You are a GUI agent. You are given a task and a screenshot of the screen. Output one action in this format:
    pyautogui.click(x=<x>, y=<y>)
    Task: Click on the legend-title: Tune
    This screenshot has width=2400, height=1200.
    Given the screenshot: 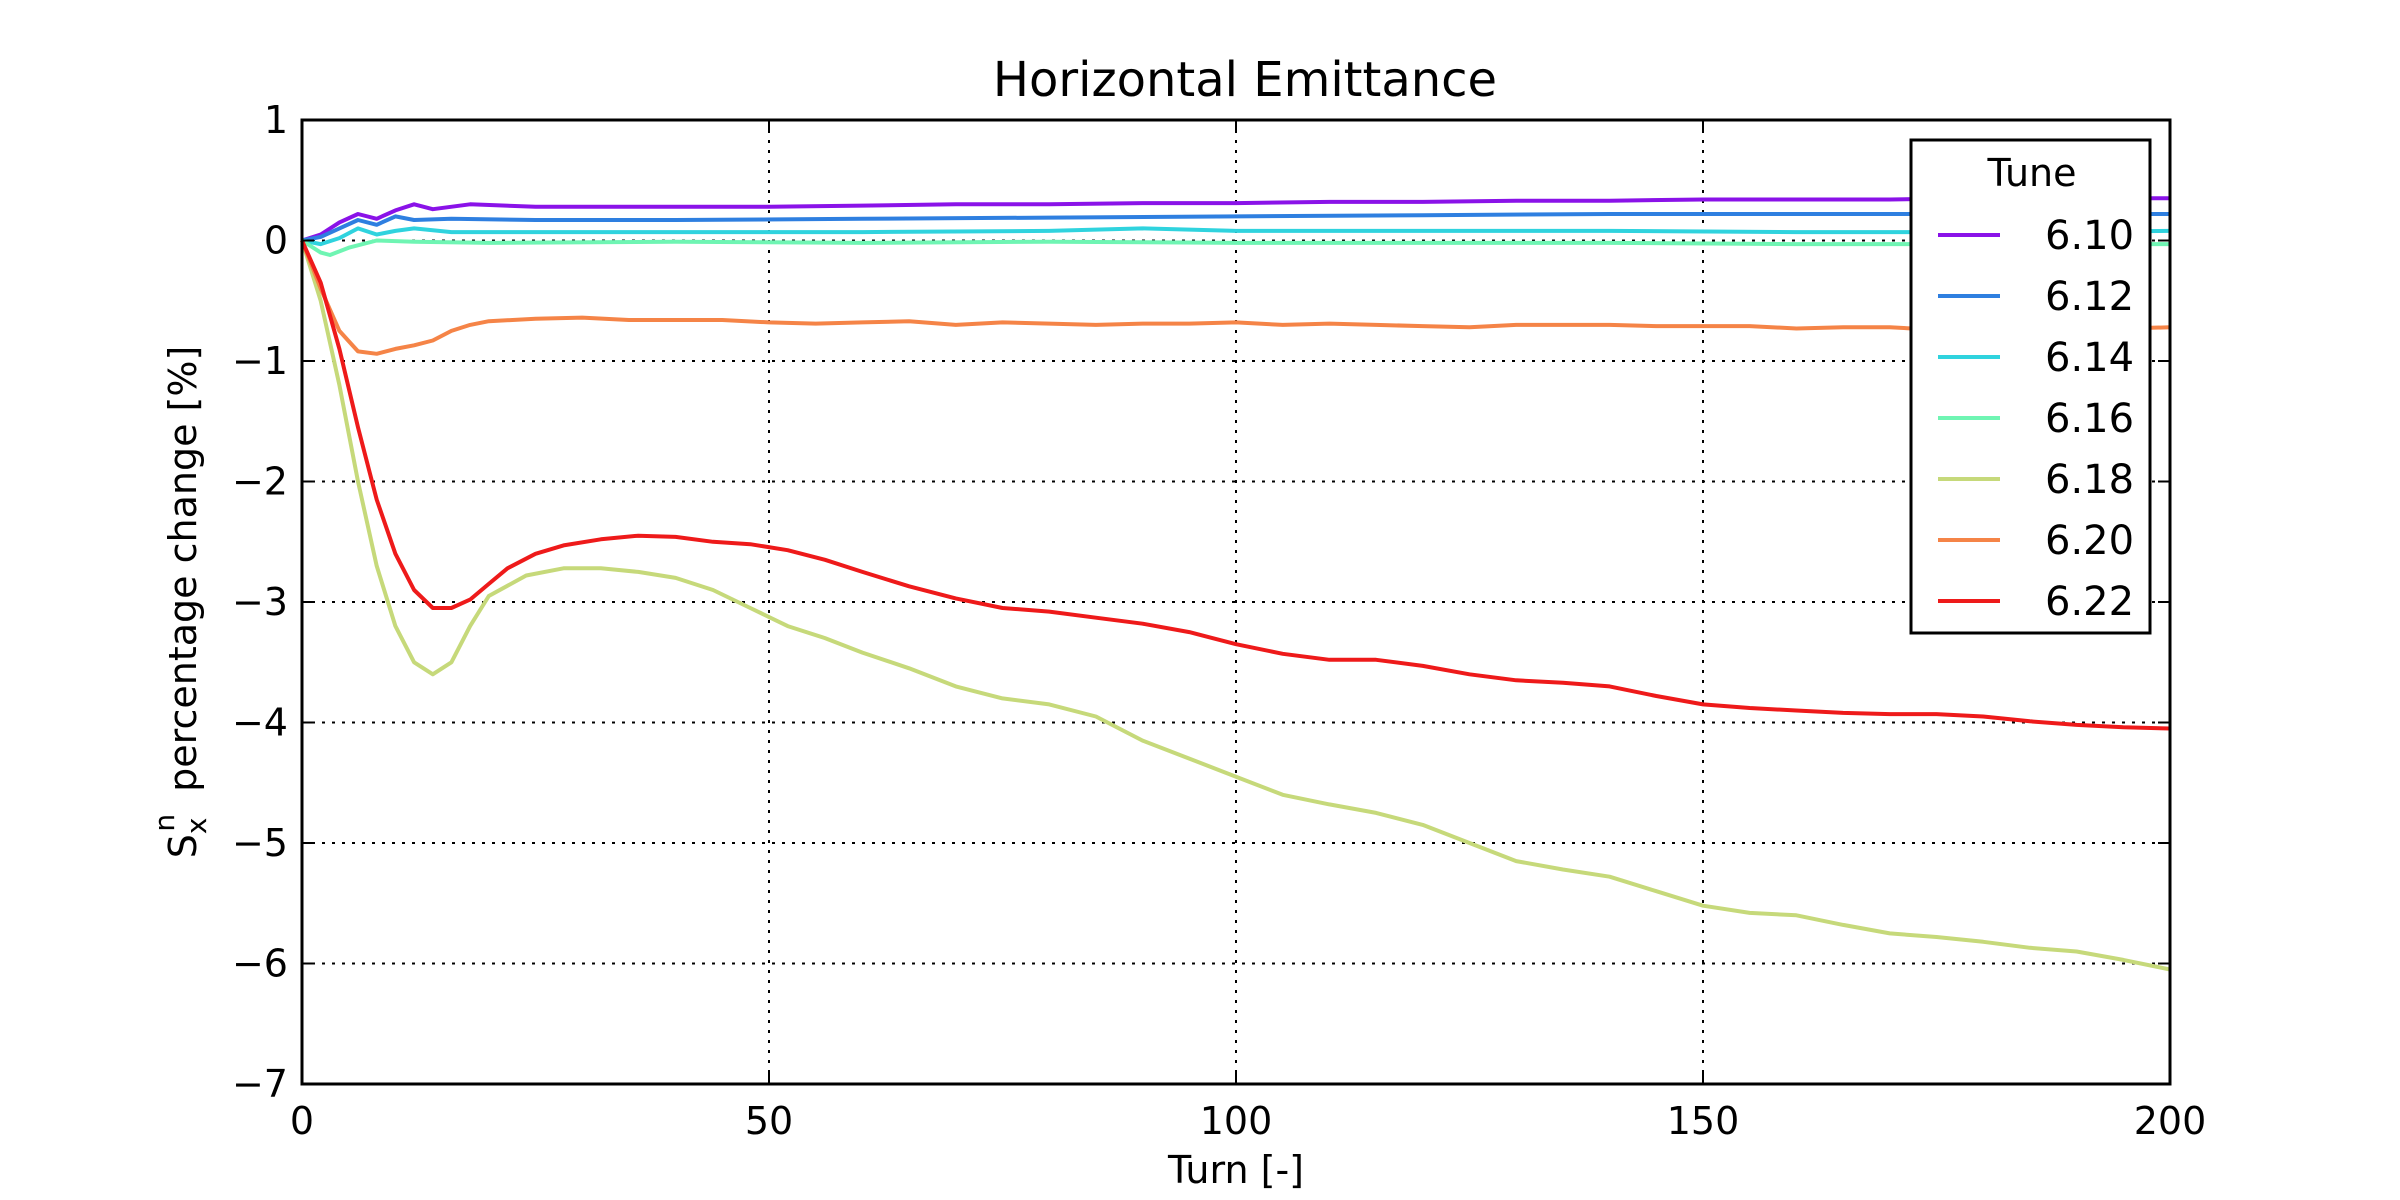 What is the action you would take?
    pyautogui.click(x=2032, y=173)
    